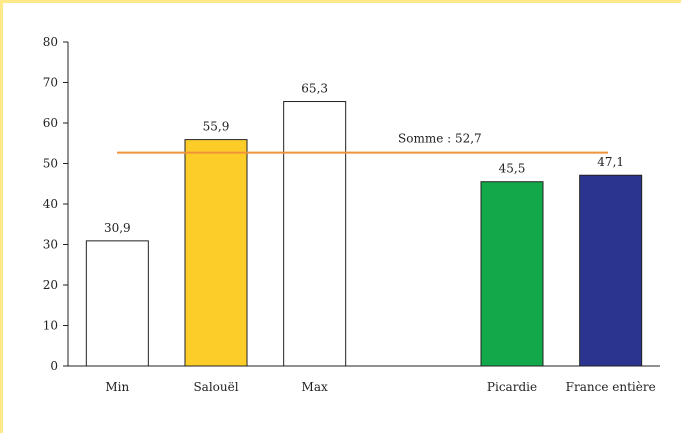 The image size is (681, 433). Describe the element at coordinates (50, 204) in the screenshot. I see `y-tick-label: 40` at that location.